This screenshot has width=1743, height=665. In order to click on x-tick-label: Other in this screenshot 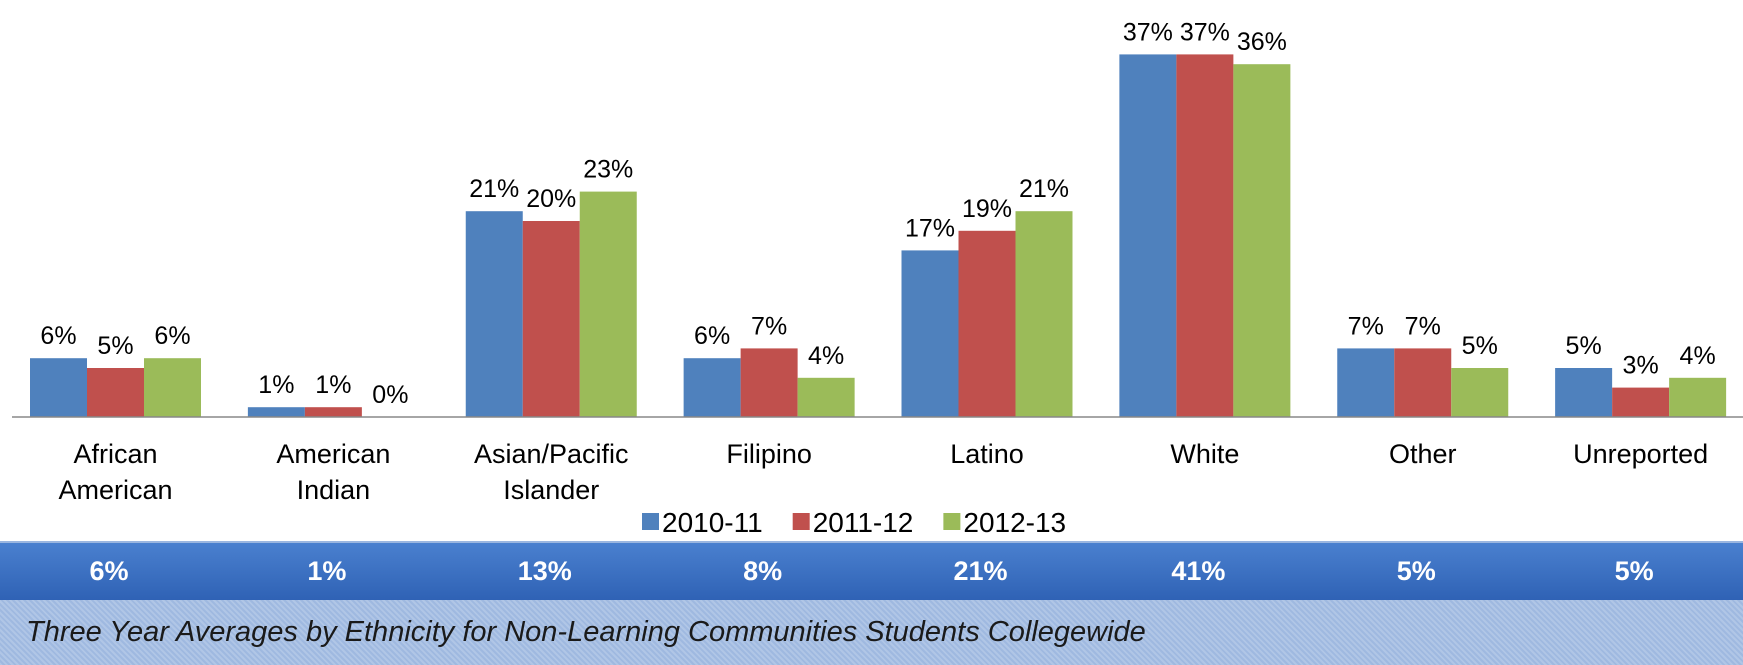, I will do `click(1422, 454)`.